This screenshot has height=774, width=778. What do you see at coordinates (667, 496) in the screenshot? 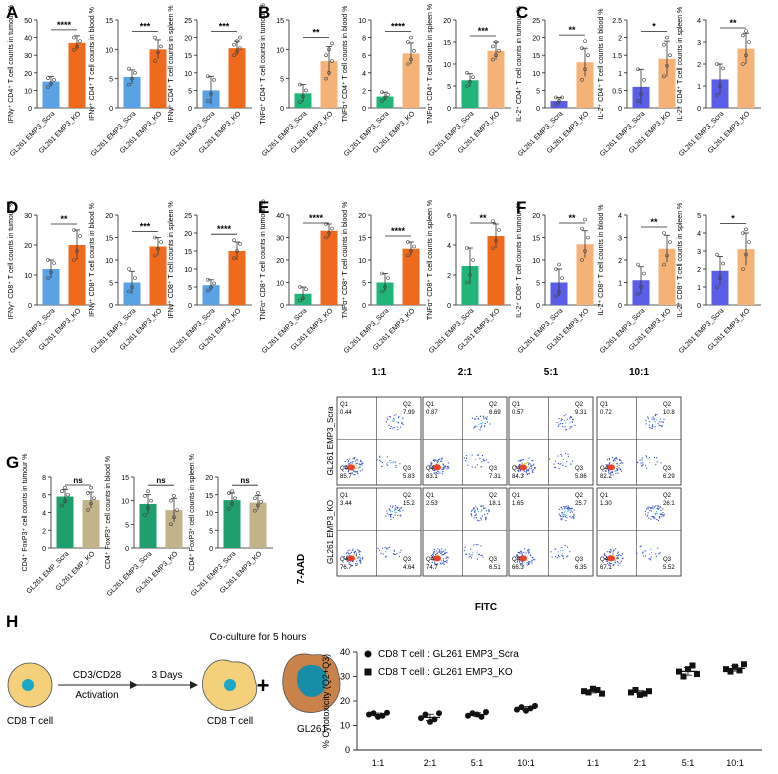
I see `quadrant-name: Q2` at bounding box center [667, 496].